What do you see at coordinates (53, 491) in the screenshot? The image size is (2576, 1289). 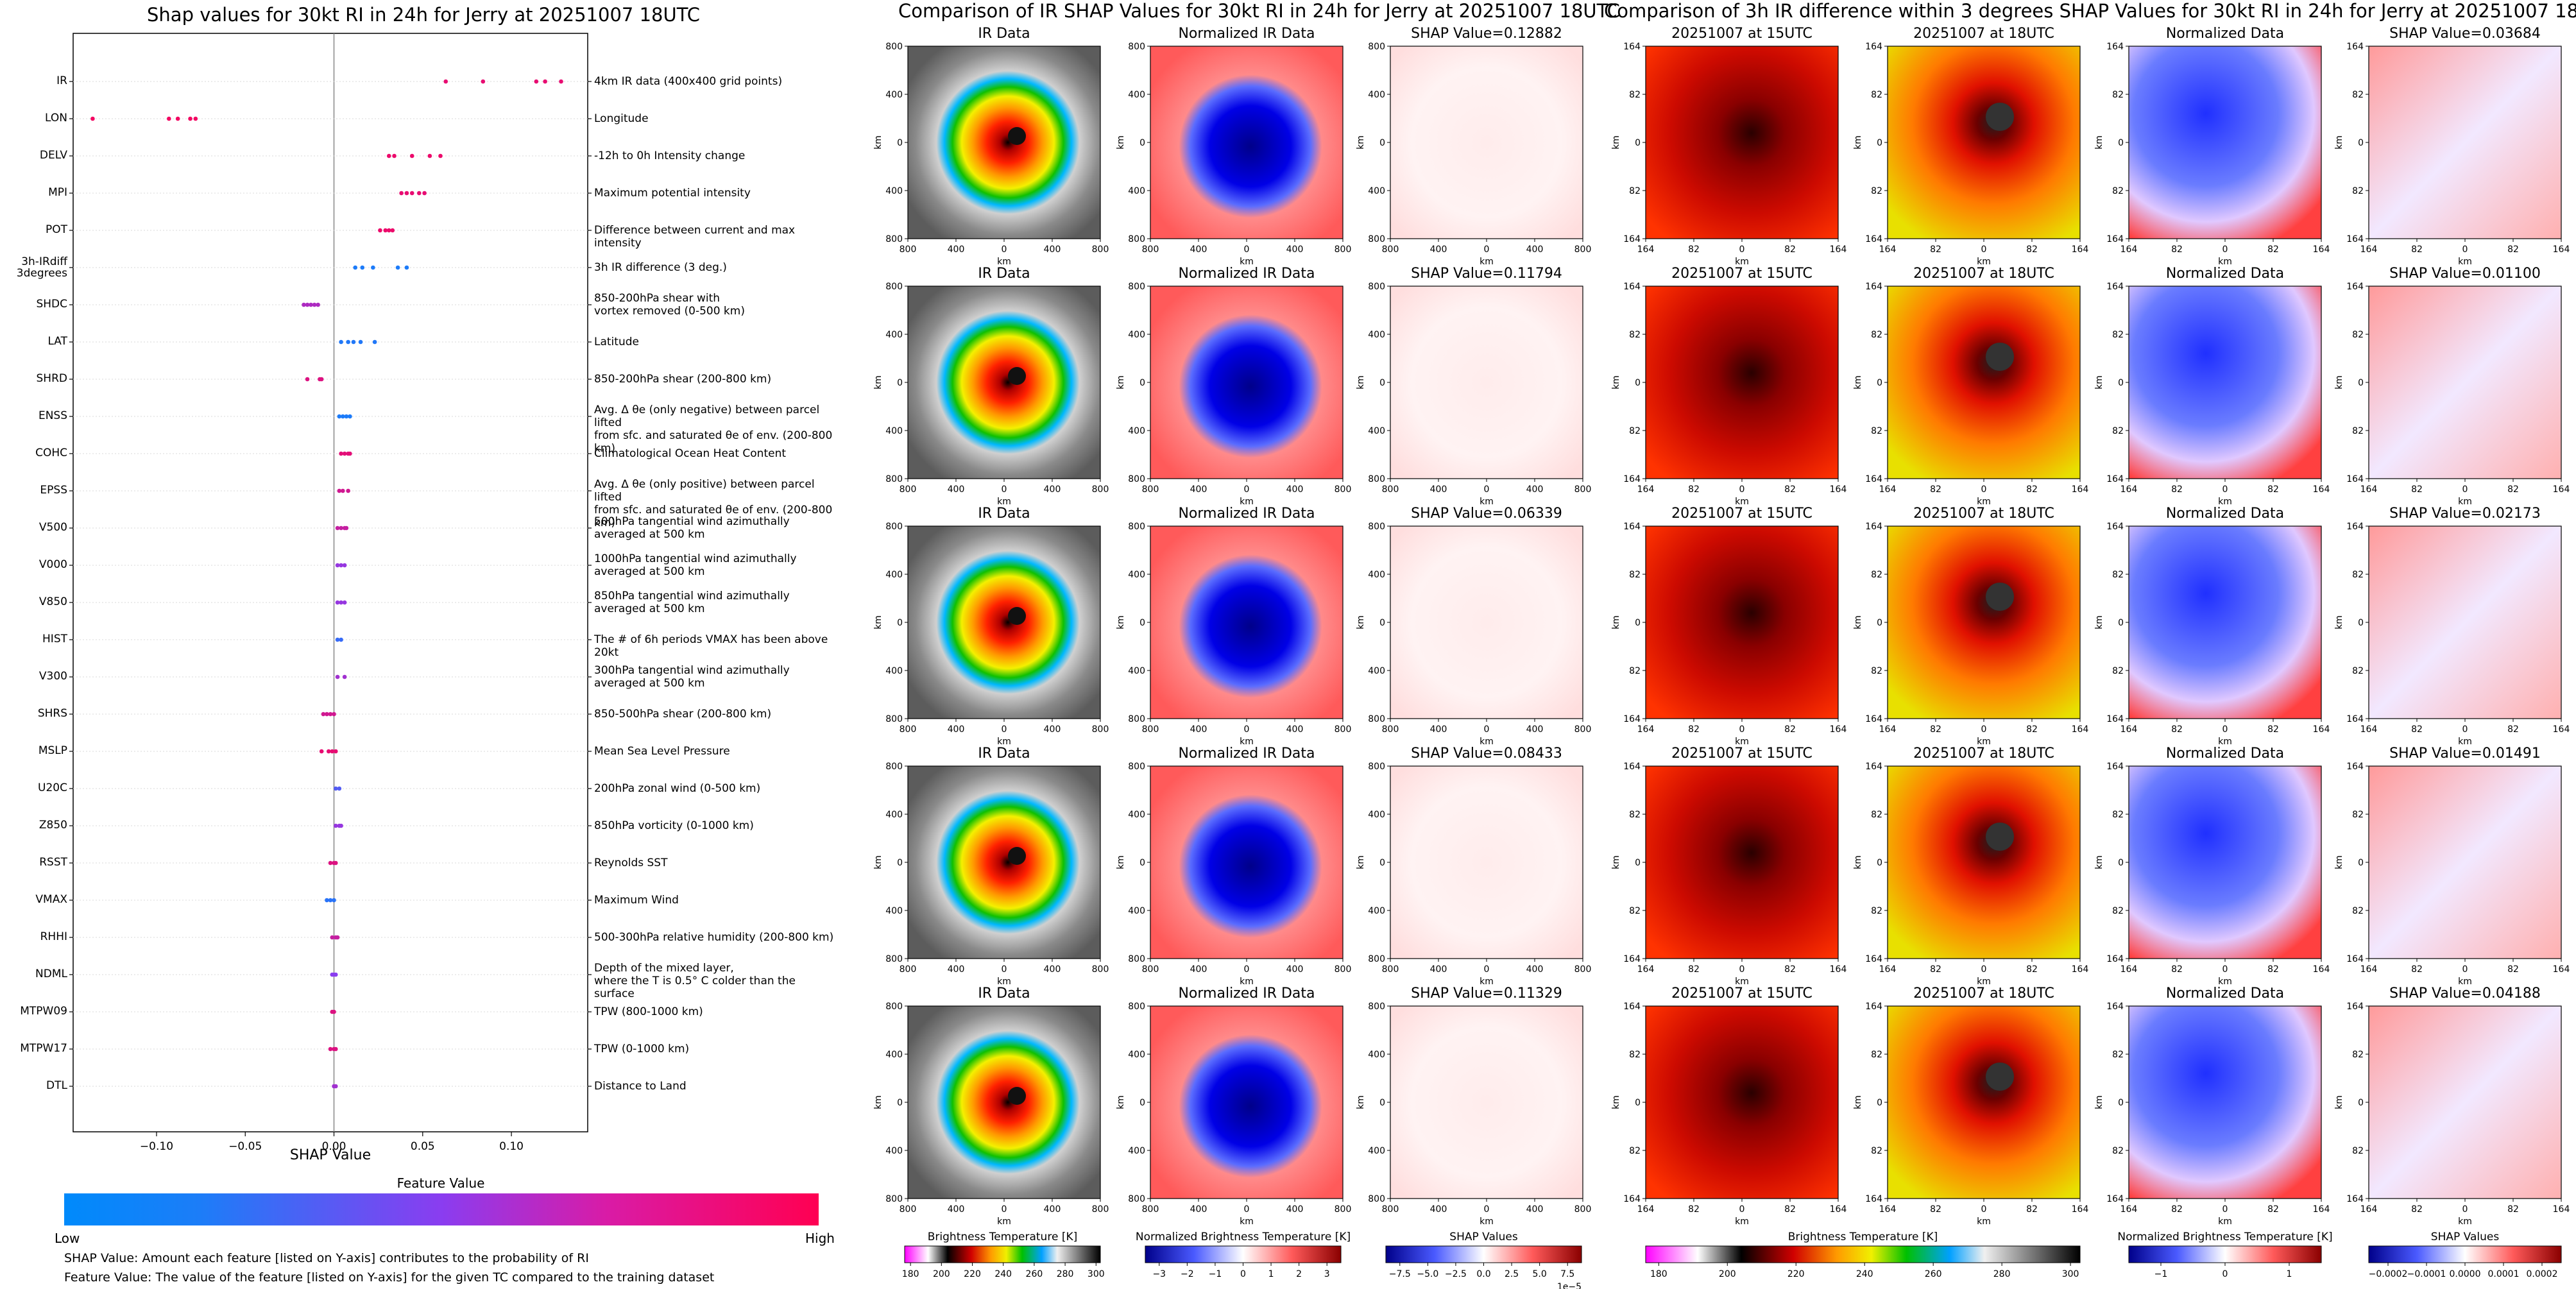 I see `feature-label: EPSS` at bounding box center [53, 491].